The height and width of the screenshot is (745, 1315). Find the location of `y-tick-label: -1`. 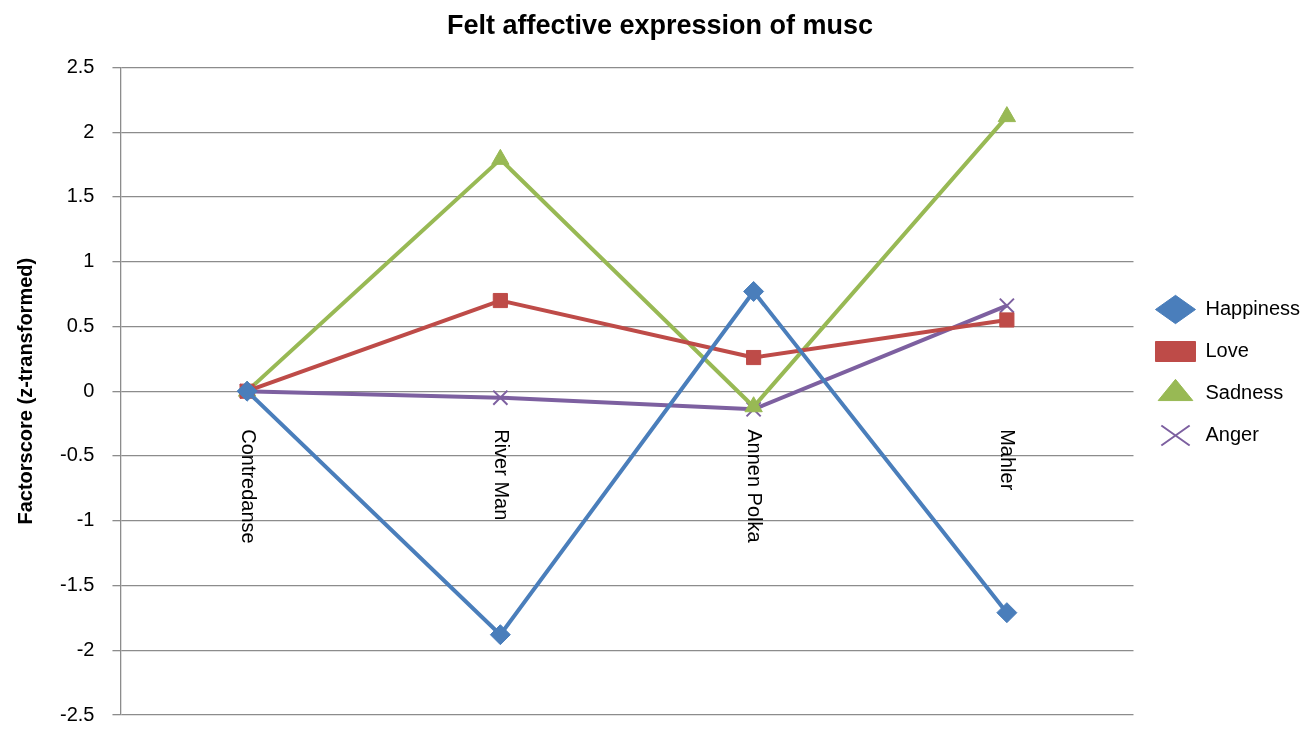

y-tick-label: -1 is located at coordinates (85, 519).